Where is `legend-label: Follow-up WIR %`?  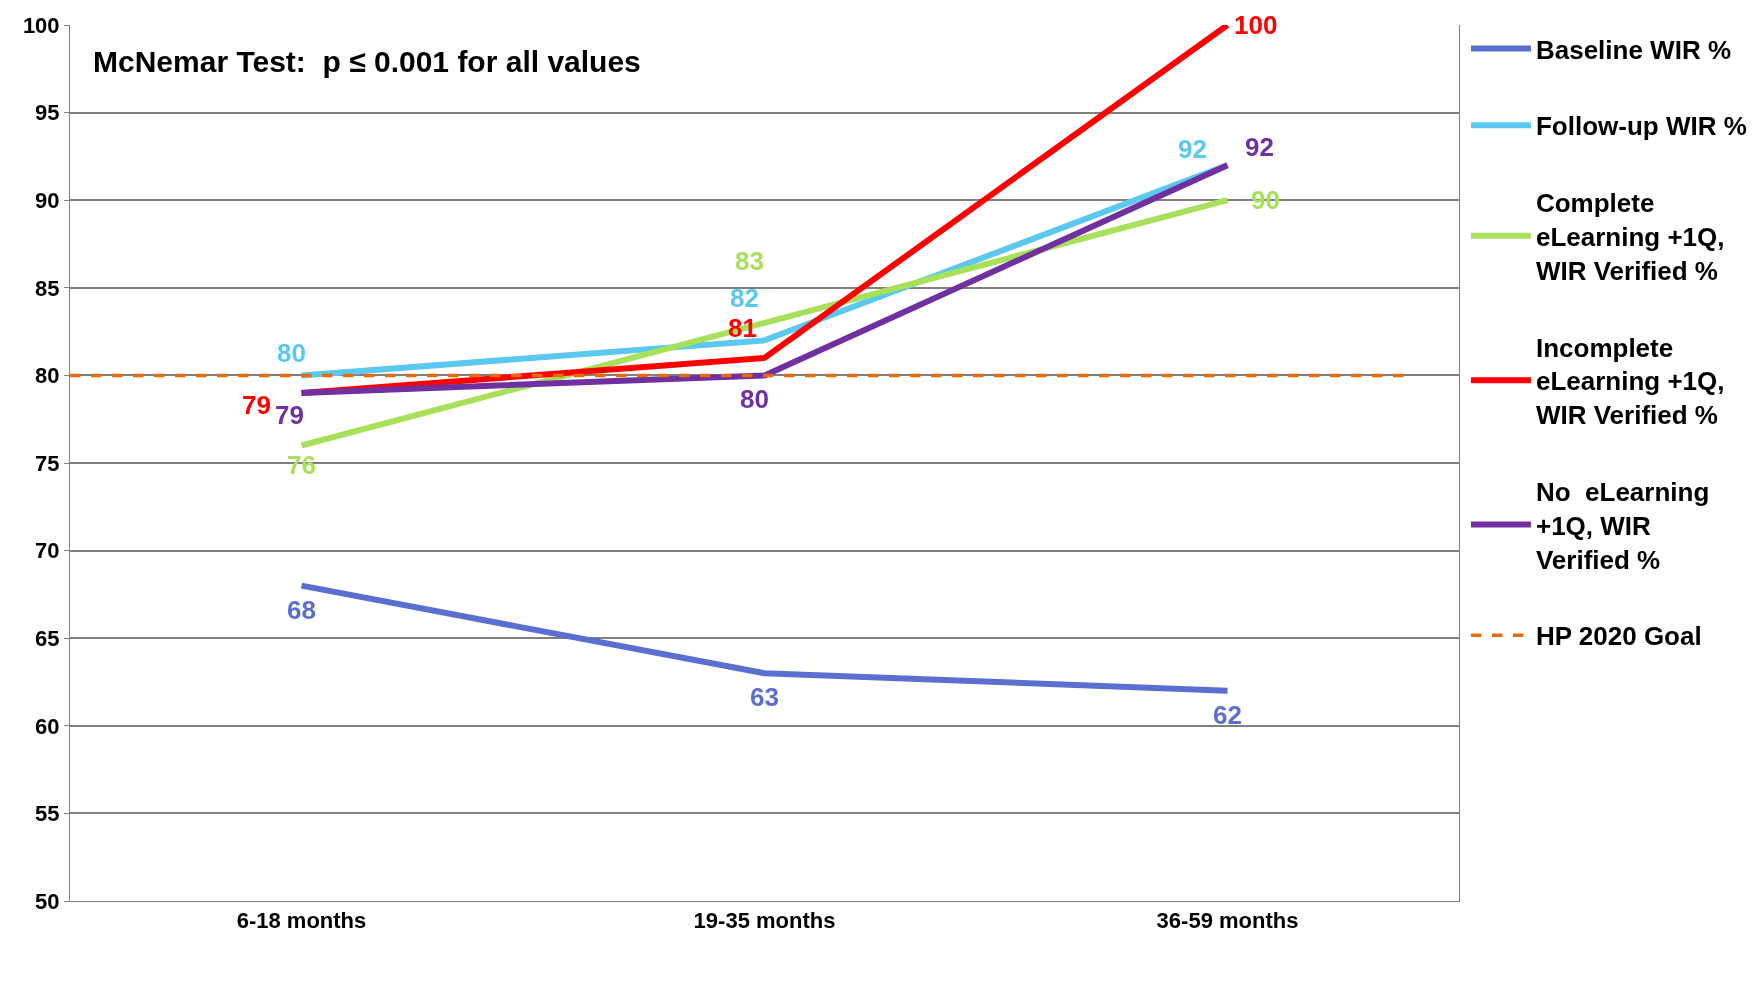
legend-label: Follow-up WIR % is located at coordinates (1641, 126).